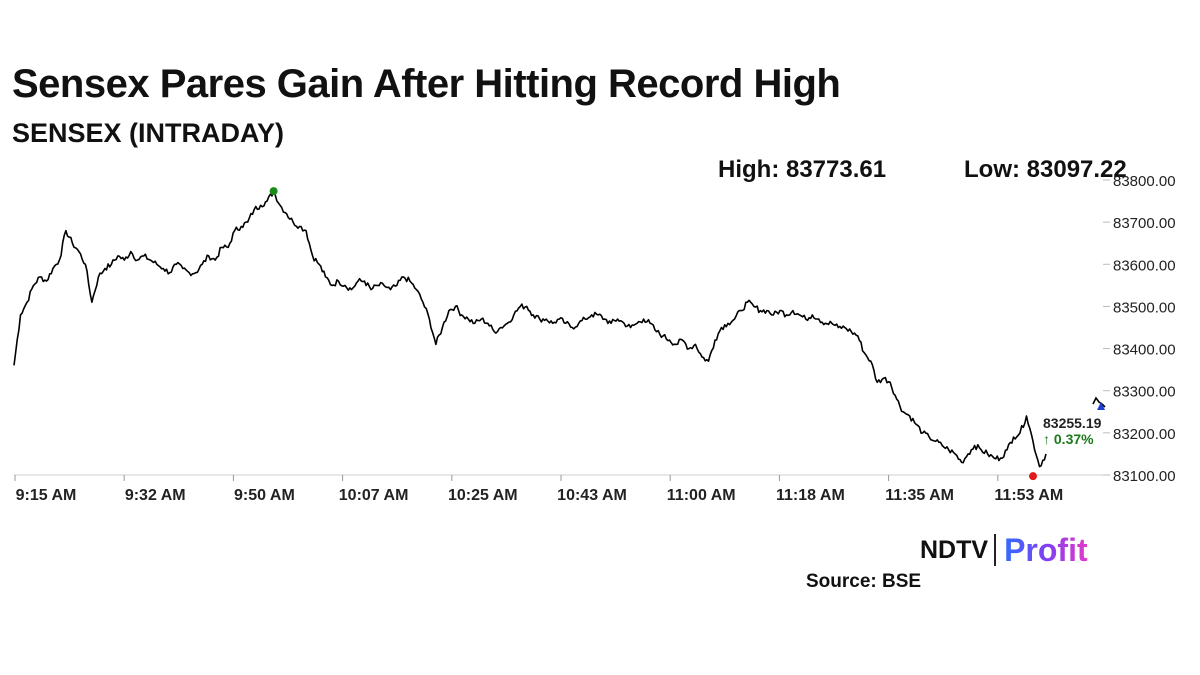 Image resolution: width=1200 pixels, height=675 pixels. Describe the element at coordinates (592, 495) in the screenshot. I see `x-tick-label: 10:43 AM` at that location.